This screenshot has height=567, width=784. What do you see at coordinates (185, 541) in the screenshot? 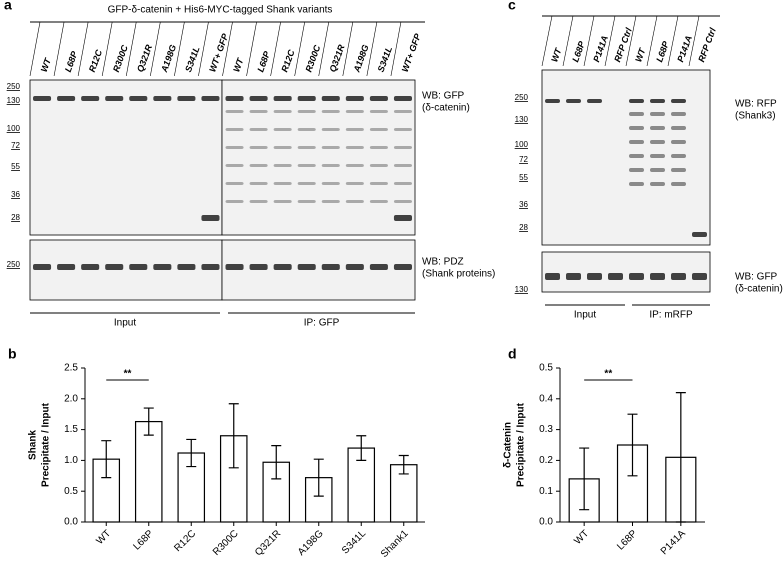
I see `x-tick-label: R12C` at bounding box center [185, 541].